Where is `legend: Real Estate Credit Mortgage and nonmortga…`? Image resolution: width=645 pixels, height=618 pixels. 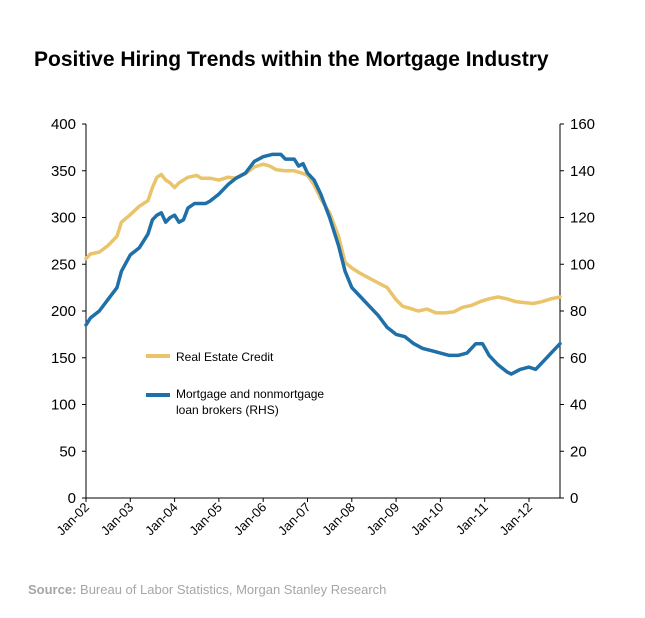
legend: Real Estate Credit Mortgage and nonmortga… is located at coordinates (235, 383).